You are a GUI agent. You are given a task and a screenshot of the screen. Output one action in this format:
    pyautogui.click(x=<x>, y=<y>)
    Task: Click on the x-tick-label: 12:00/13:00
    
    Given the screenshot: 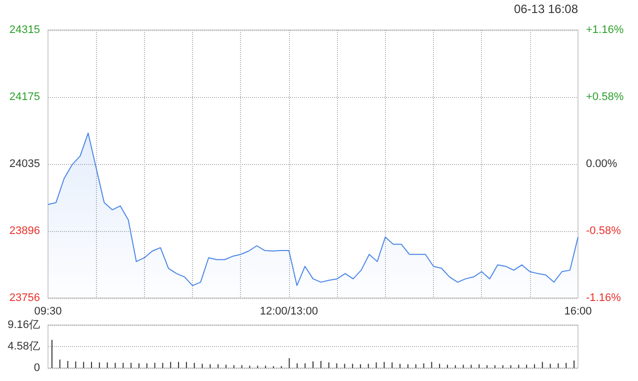 What is the action you would take?
    pyautogui.click(x=289, y=312)
    